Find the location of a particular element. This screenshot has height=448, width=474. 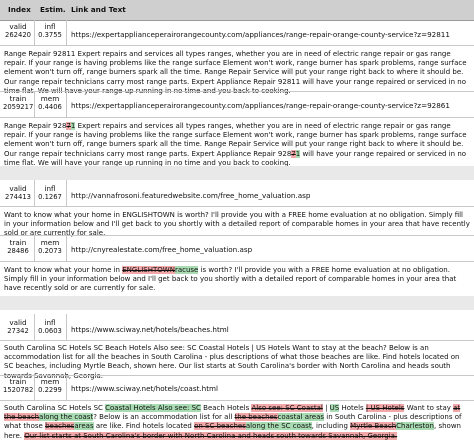

row-index: 274413 is located at coordinates (18, 197).